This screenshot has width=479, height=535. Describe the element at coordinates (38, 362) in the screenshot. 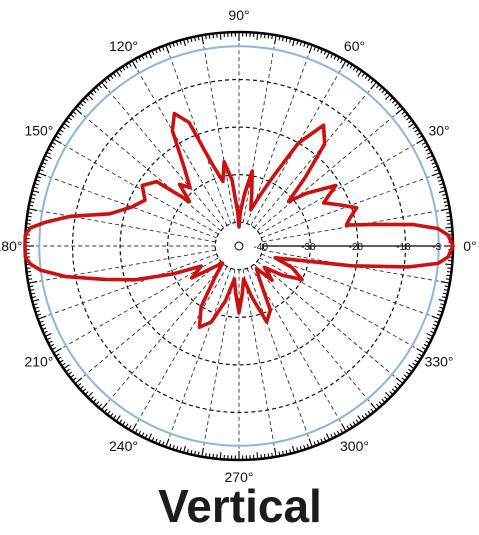

I see `angle-label: 210°` at that location.